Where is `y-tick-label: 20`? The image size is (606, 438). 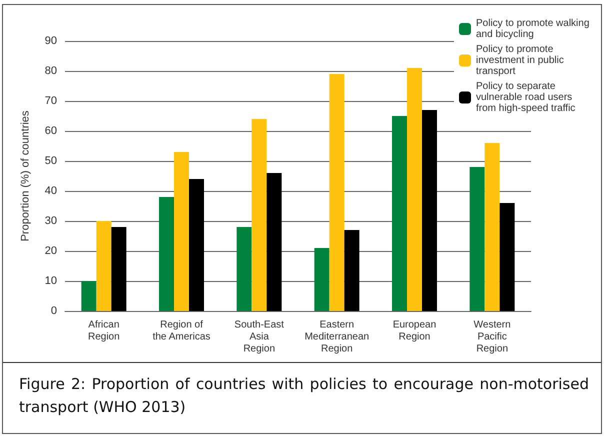
y-tick-label: 20 is located at coordinates (50, 251).